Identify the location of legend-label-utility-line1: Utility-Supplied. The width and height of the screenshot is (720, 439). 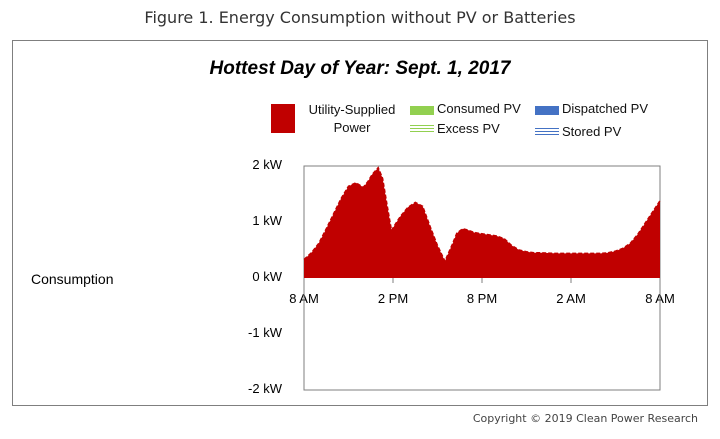
(352, 109).